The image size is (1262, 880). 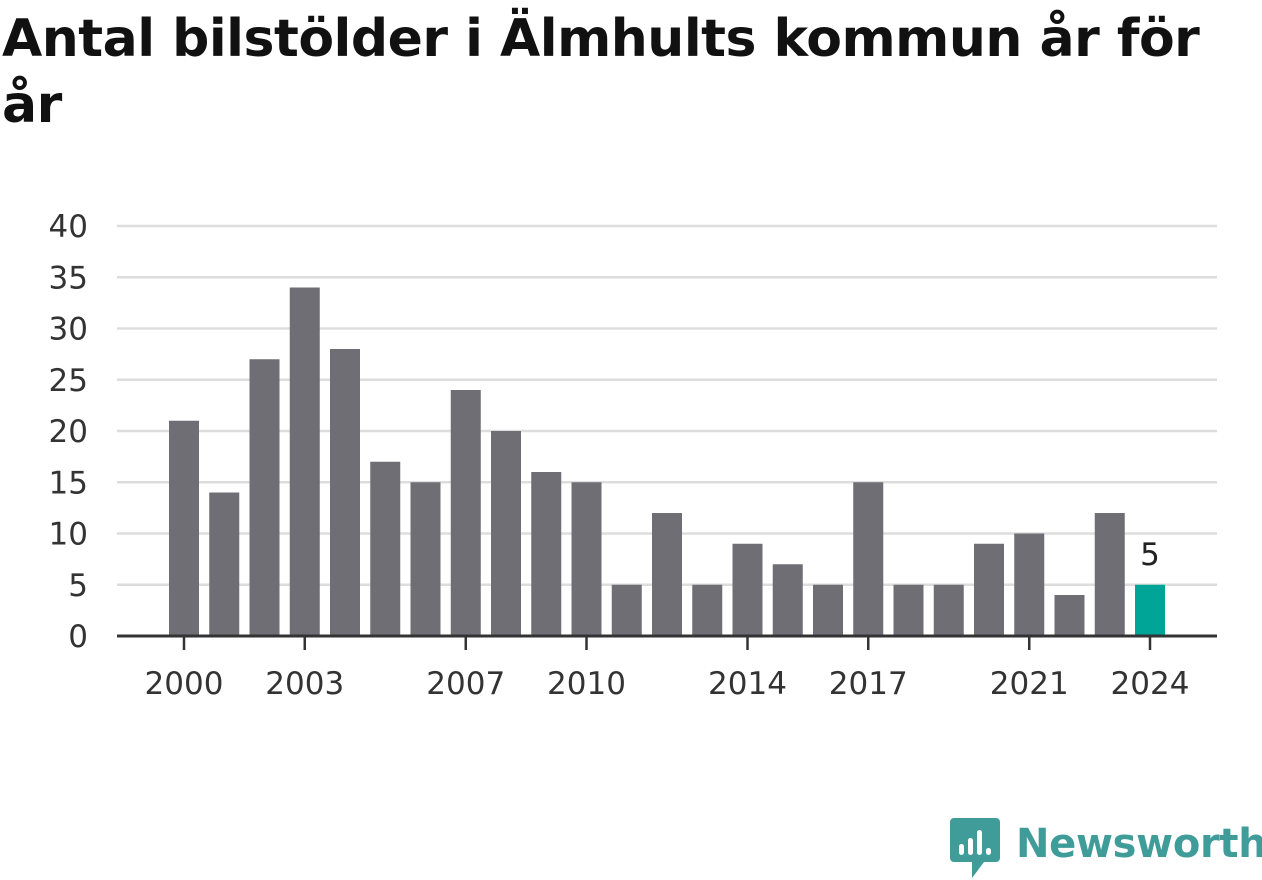 I want to click on bar-2015, so click(x=787, y=600).